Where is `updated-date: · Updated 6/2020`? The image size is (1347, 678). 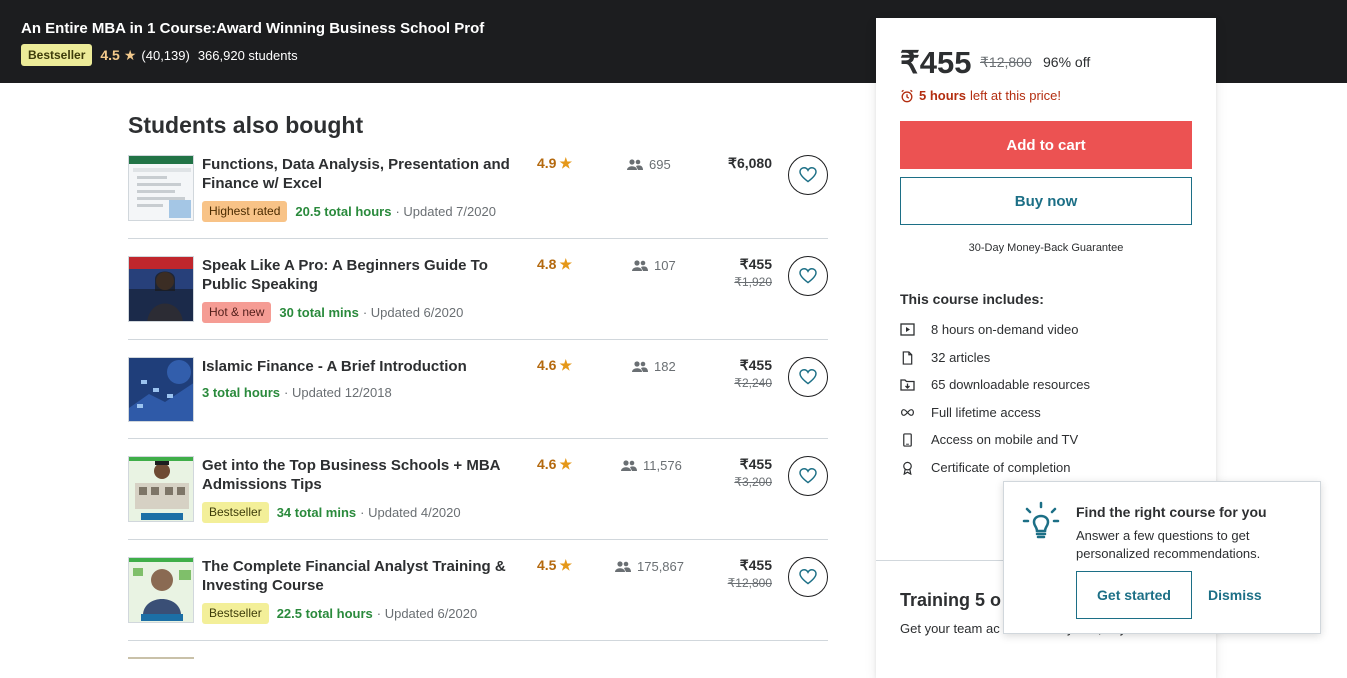 updated-date: · Updated 6/2020 is located at coordinates (413, 312).